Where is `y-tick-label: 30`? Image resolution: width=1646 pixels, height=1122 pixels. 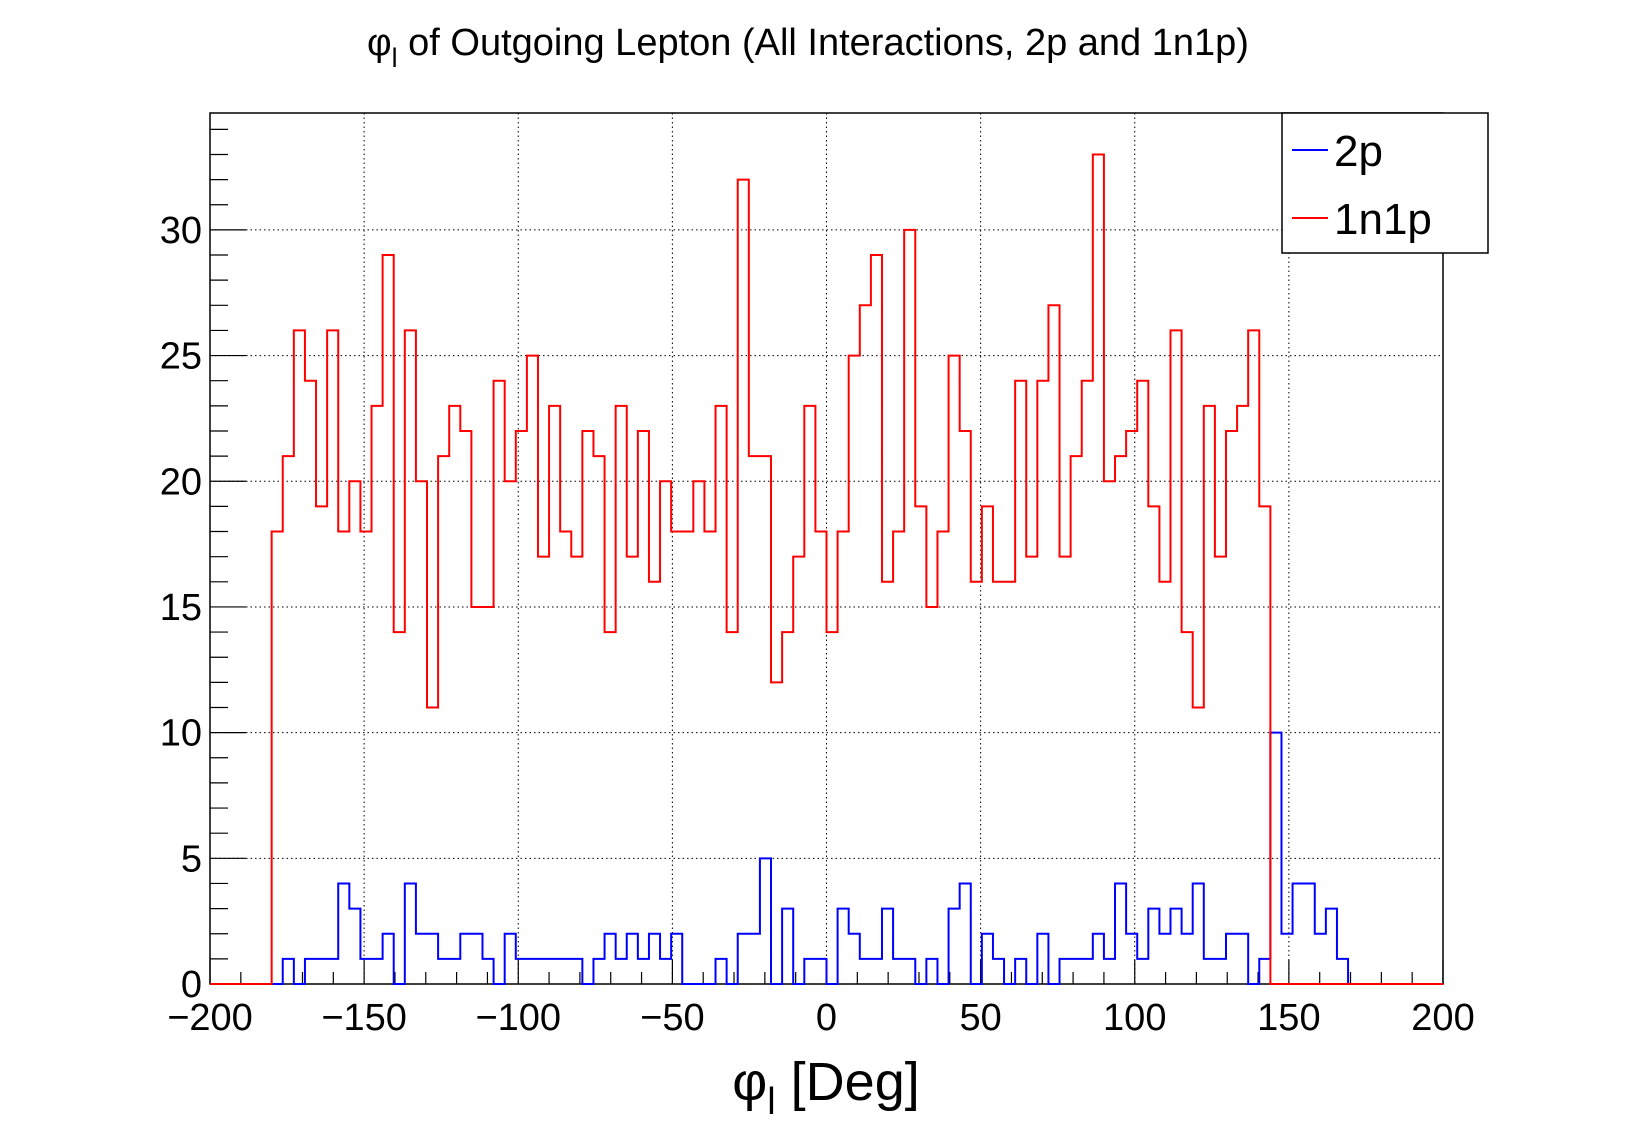
y-tick-label: 30 is located at coordinates (181, 231).